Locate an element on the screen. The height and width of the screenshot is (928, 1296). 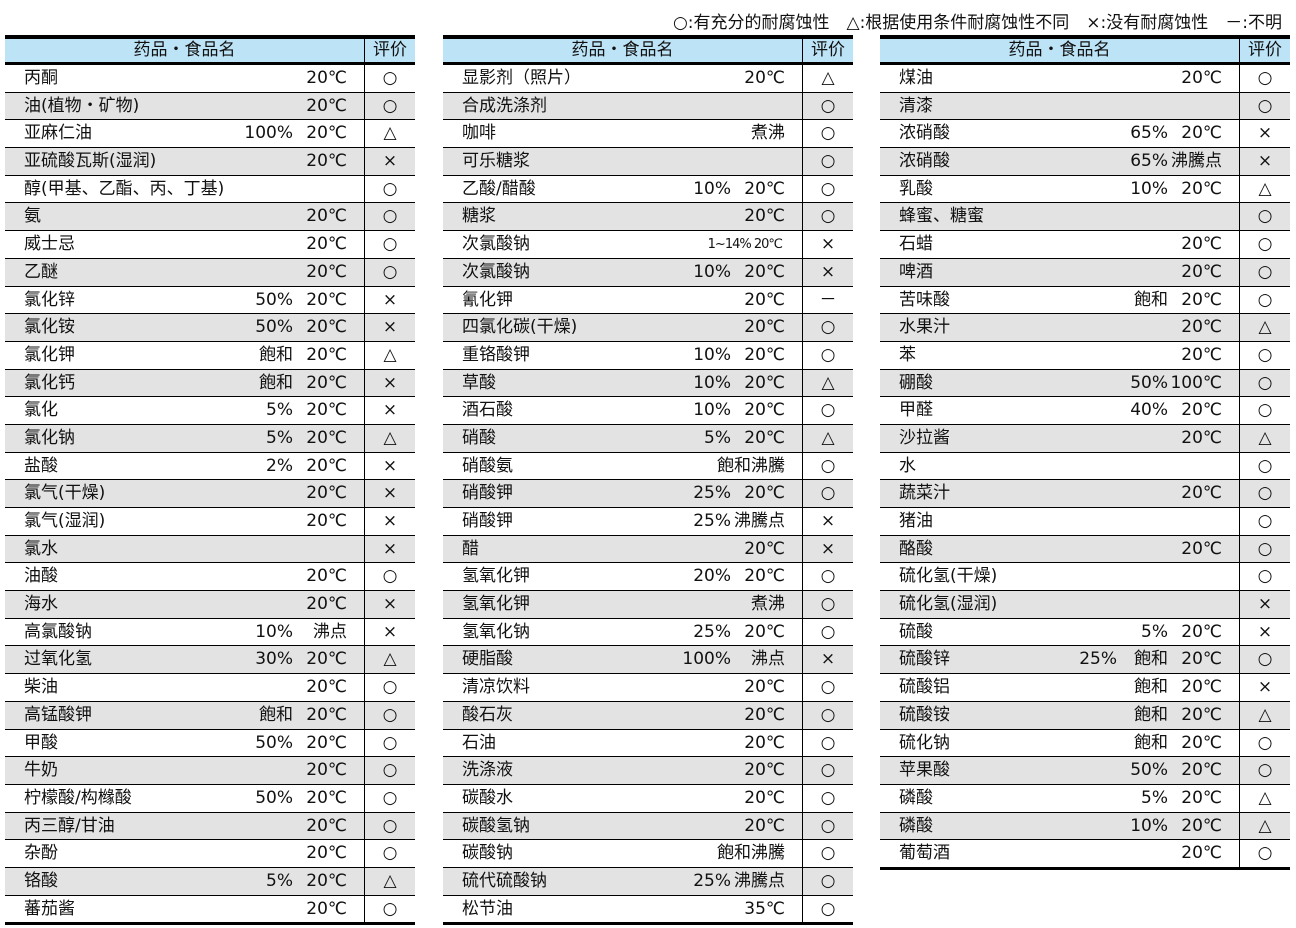
temperature: 煮沸 is located at coordinates (768, 133).